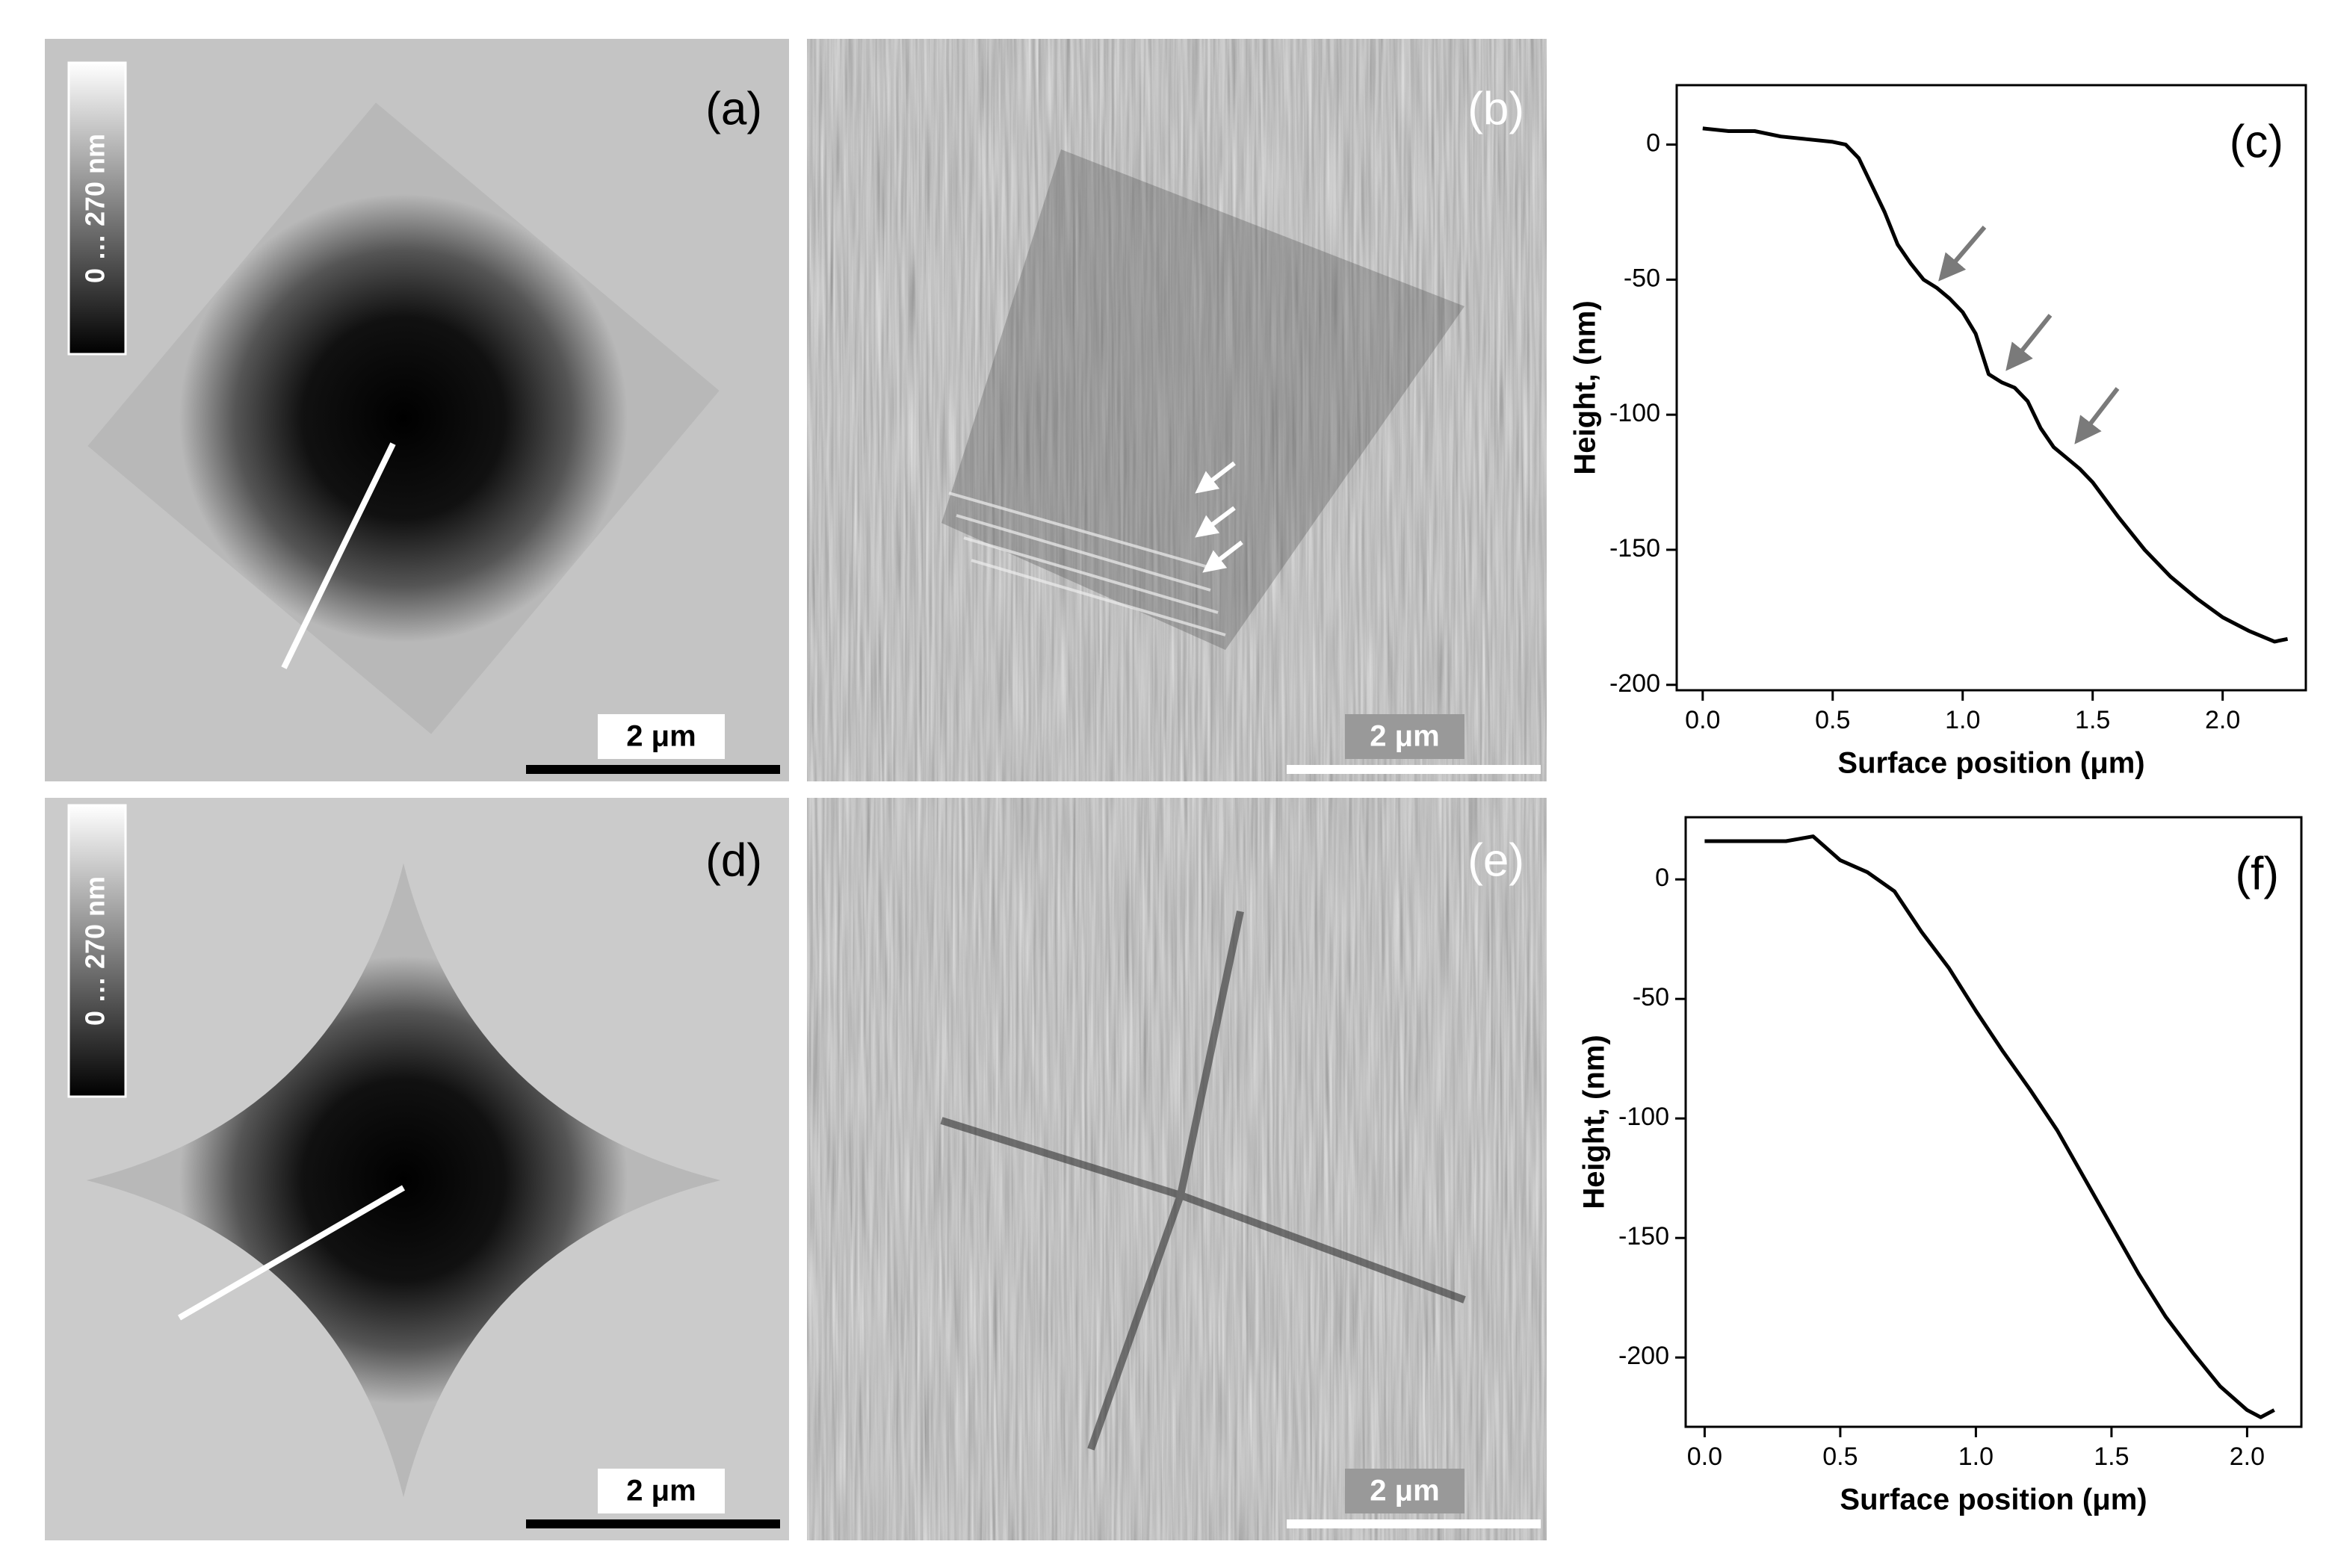  Describe the element at coordinates (2256, 141) in the screenshot. I see `panel-label: (c)` at that location.